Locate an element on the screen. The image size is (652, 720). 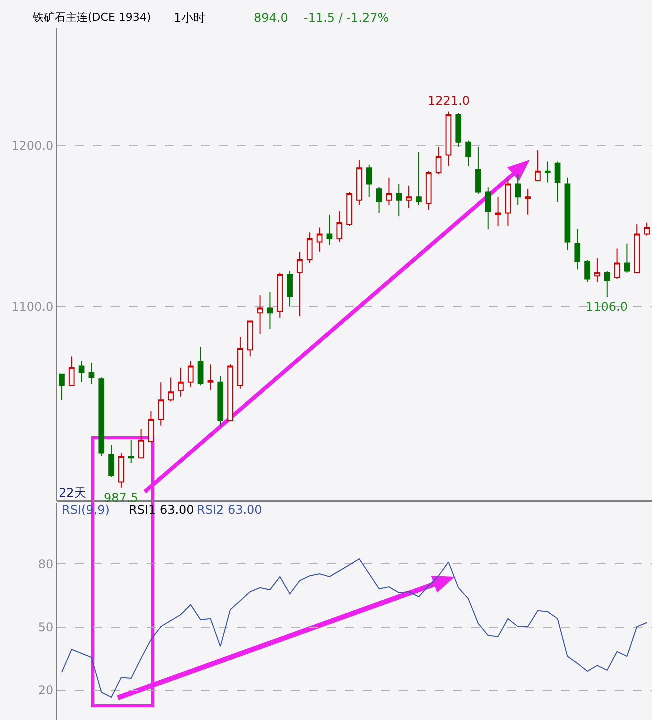
annotation: 1221.0 is located at coordinates (449, 101).